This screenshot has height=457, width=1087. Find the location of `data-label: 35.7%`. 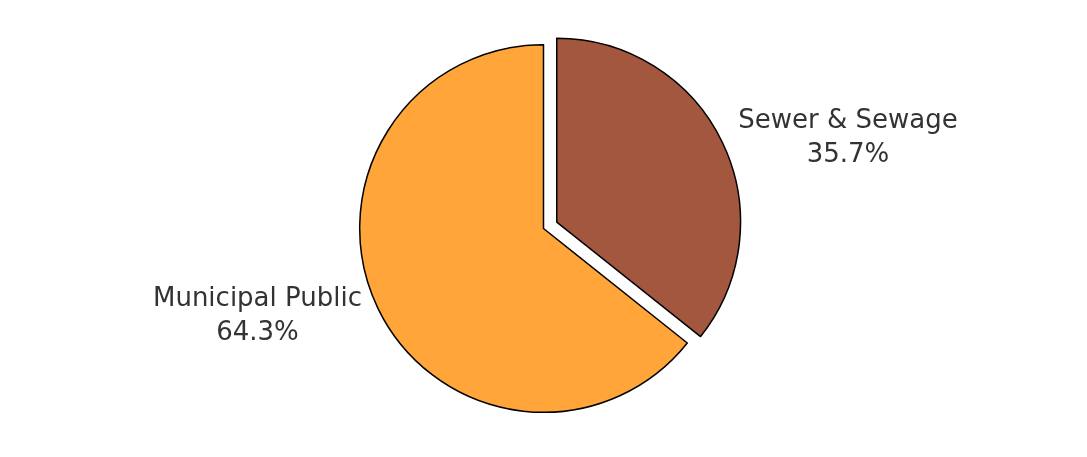

data-label: 35.7% is located at coordinates (848, 153).